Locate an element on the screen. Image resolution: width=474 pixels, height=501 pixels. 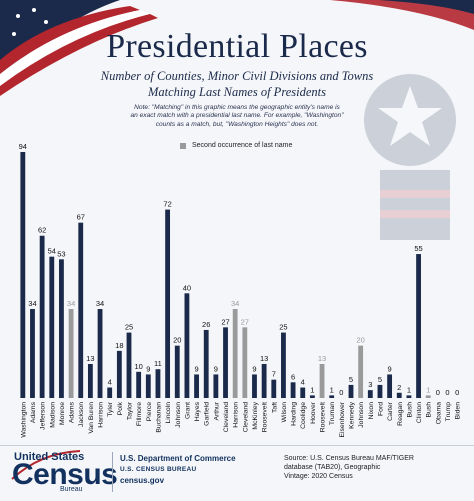
category-label: Monroe is located at coordinates (62, 413).